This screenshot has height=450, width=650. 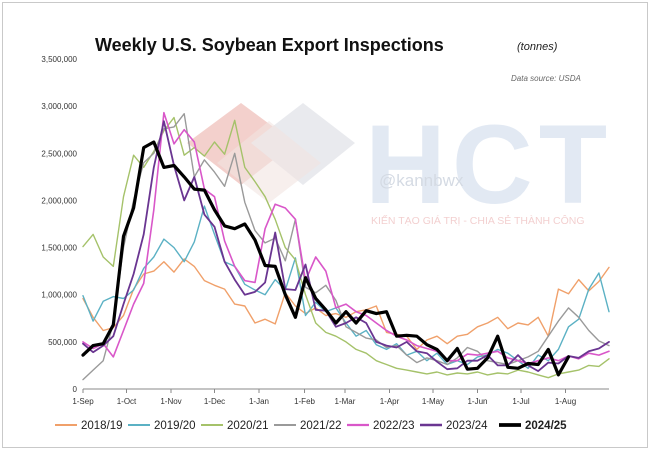 I want to click on legend-item: 2024/25, so click(x=533, y=426).